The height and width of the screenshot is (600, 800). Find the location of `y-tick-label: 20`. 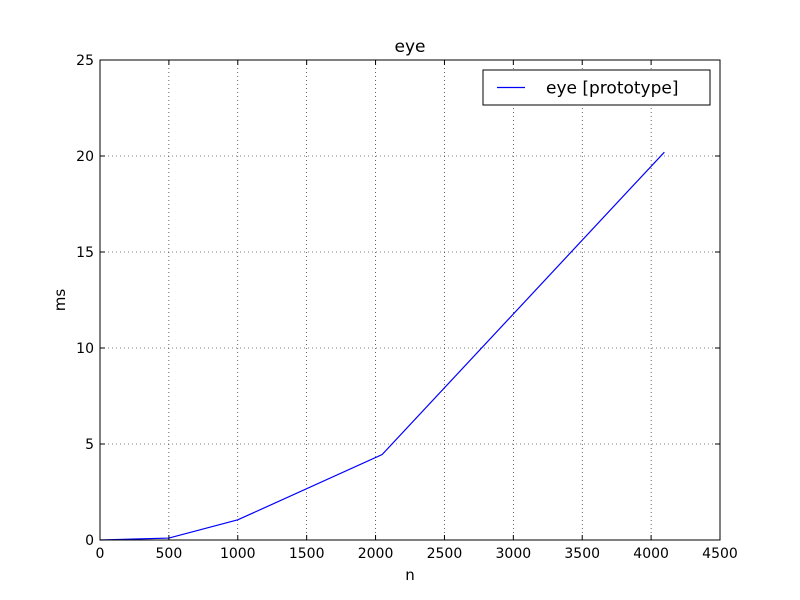

y-tick-label: 20 is located at coordinates (85, 157).